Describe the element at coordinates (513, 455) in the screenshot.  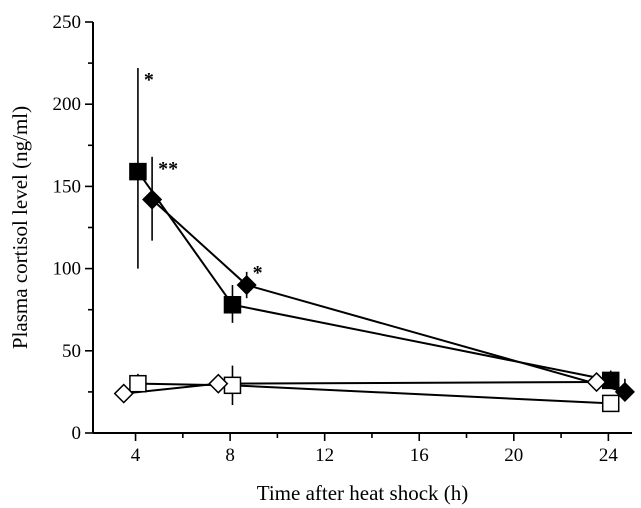
I see `x-tick-label: 20` at that location.